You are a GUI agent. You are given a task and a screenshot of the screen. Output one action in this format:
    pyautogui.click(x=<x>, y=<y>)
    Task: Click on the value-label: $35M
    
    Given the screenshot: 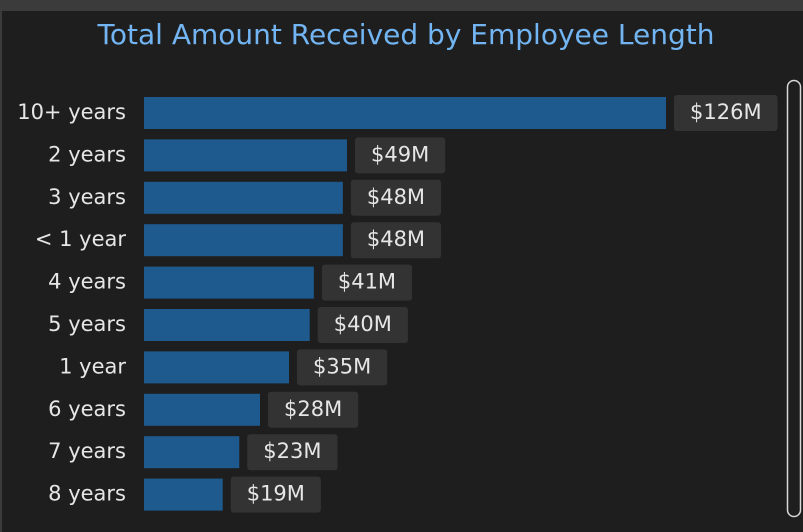 What is the action you would take?
    pyautogui.click(x=342, y=366)
    